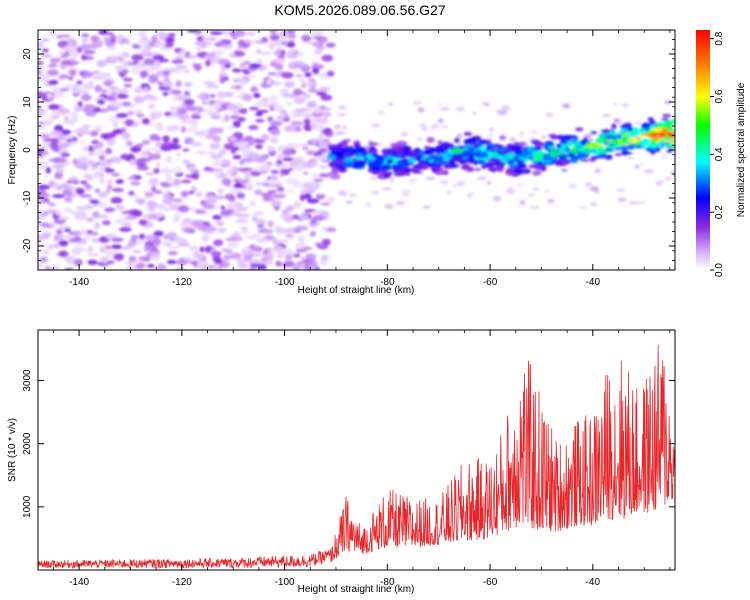 Image resolution: width=750 pixels, height=600 pixels. I want to click on x-tick-label: -40, so click(593, 282).